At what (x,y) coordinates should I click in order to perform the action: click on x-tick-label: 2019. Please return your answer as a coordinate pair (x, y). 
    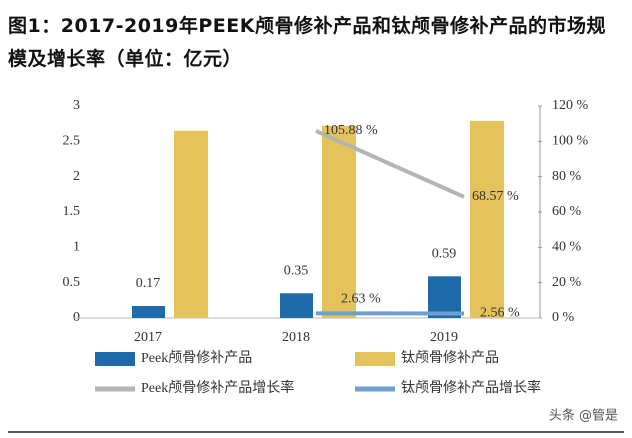
    Looking at the image, I should click on (444, 337).